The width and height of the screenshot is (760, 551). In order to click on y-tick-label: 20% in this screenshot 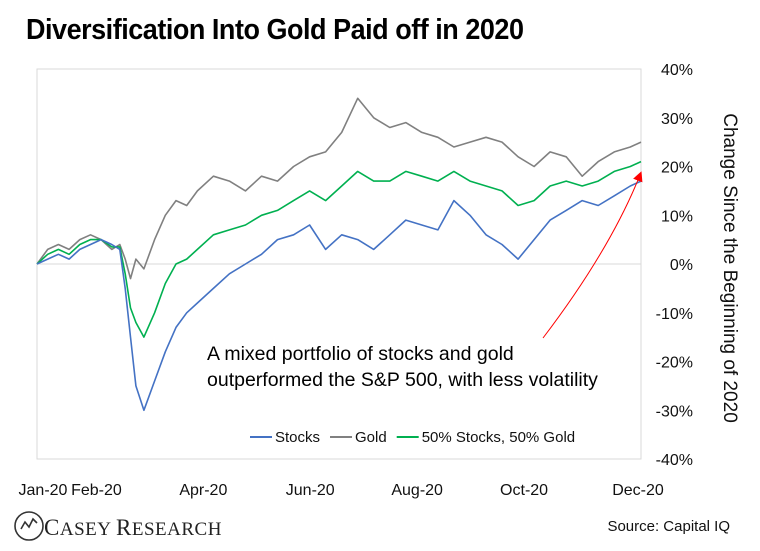, I will do `click(677, 168)`.